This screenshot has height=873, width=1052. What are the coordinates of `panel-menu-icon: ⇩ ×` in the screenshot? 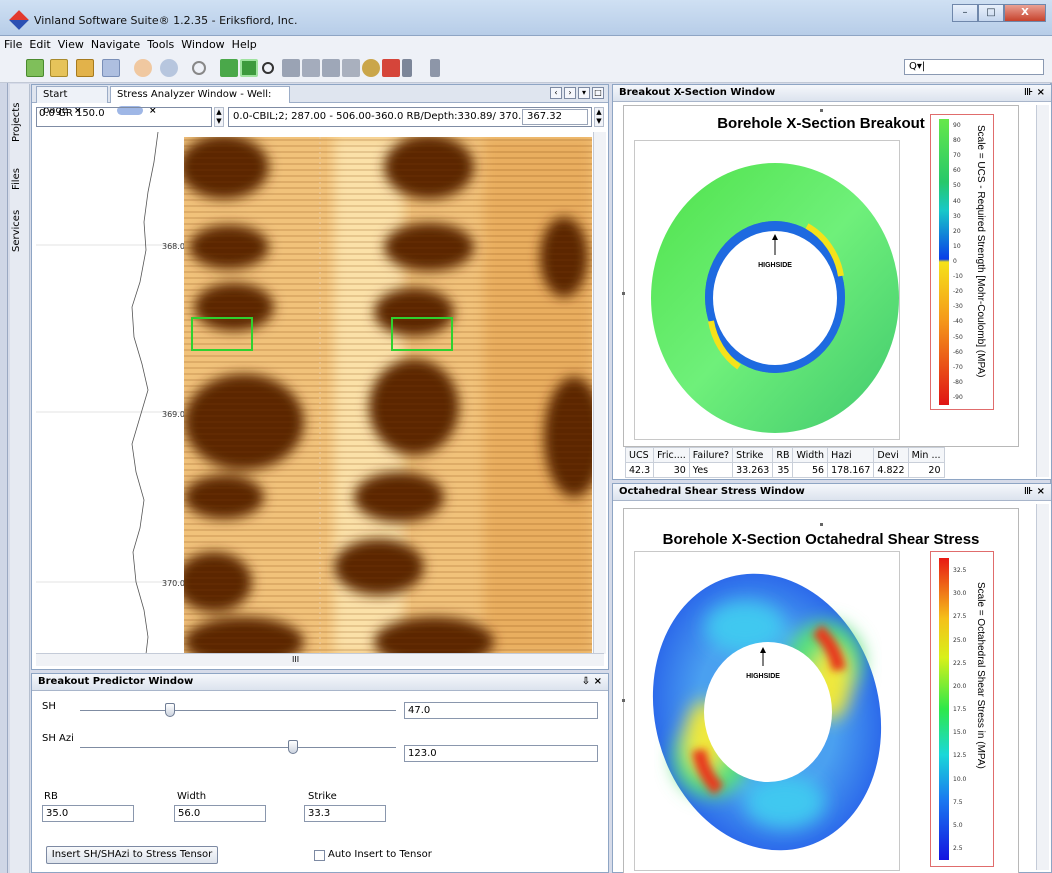 It's located at (591, 681).